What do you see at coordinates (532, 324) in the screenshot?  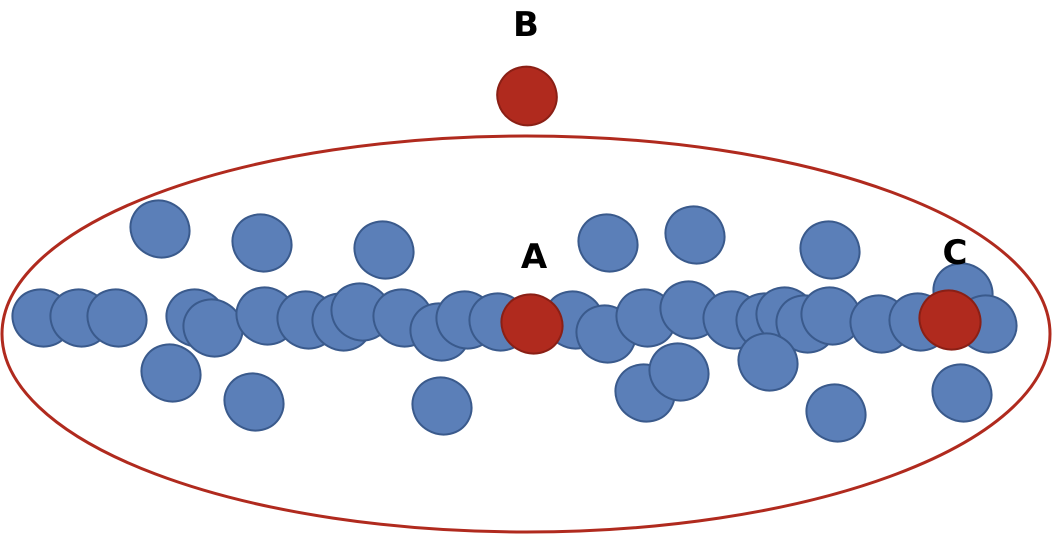 I see `point-a` at bounding box center [532, 324].